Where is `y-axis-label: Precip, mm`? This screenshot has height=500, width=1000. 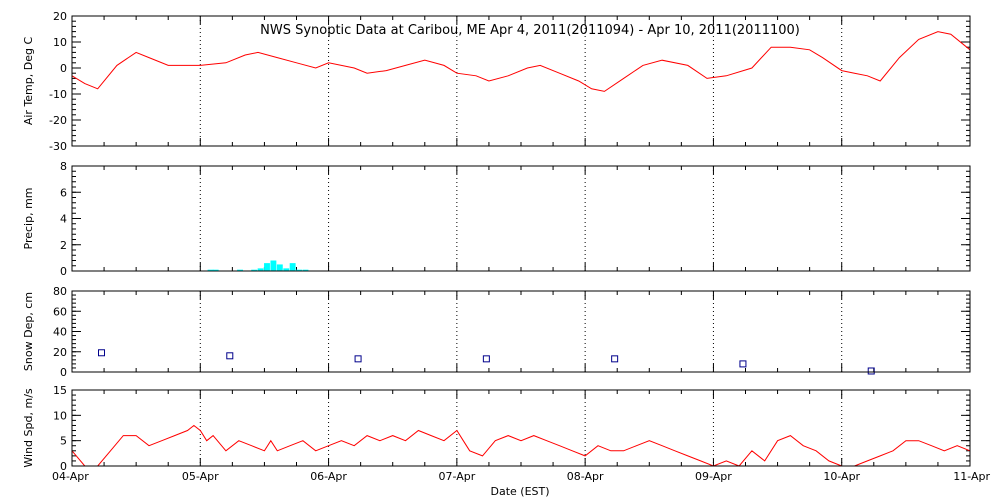
y-axis-label: Precip, mm is located at coordinates (28, 219).